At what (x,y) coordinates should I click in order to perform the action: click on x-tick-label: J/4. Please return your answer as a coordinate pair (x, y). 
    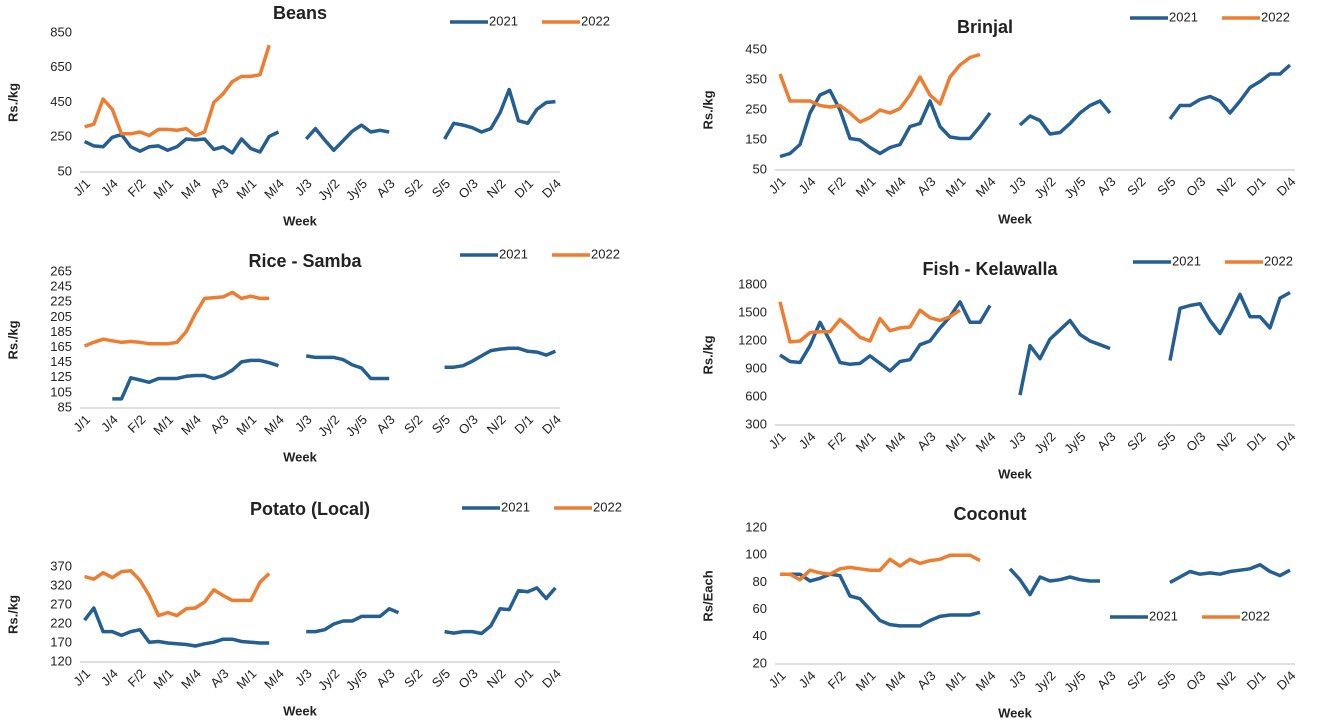
    Looking at the image, I should click on (109, 187).